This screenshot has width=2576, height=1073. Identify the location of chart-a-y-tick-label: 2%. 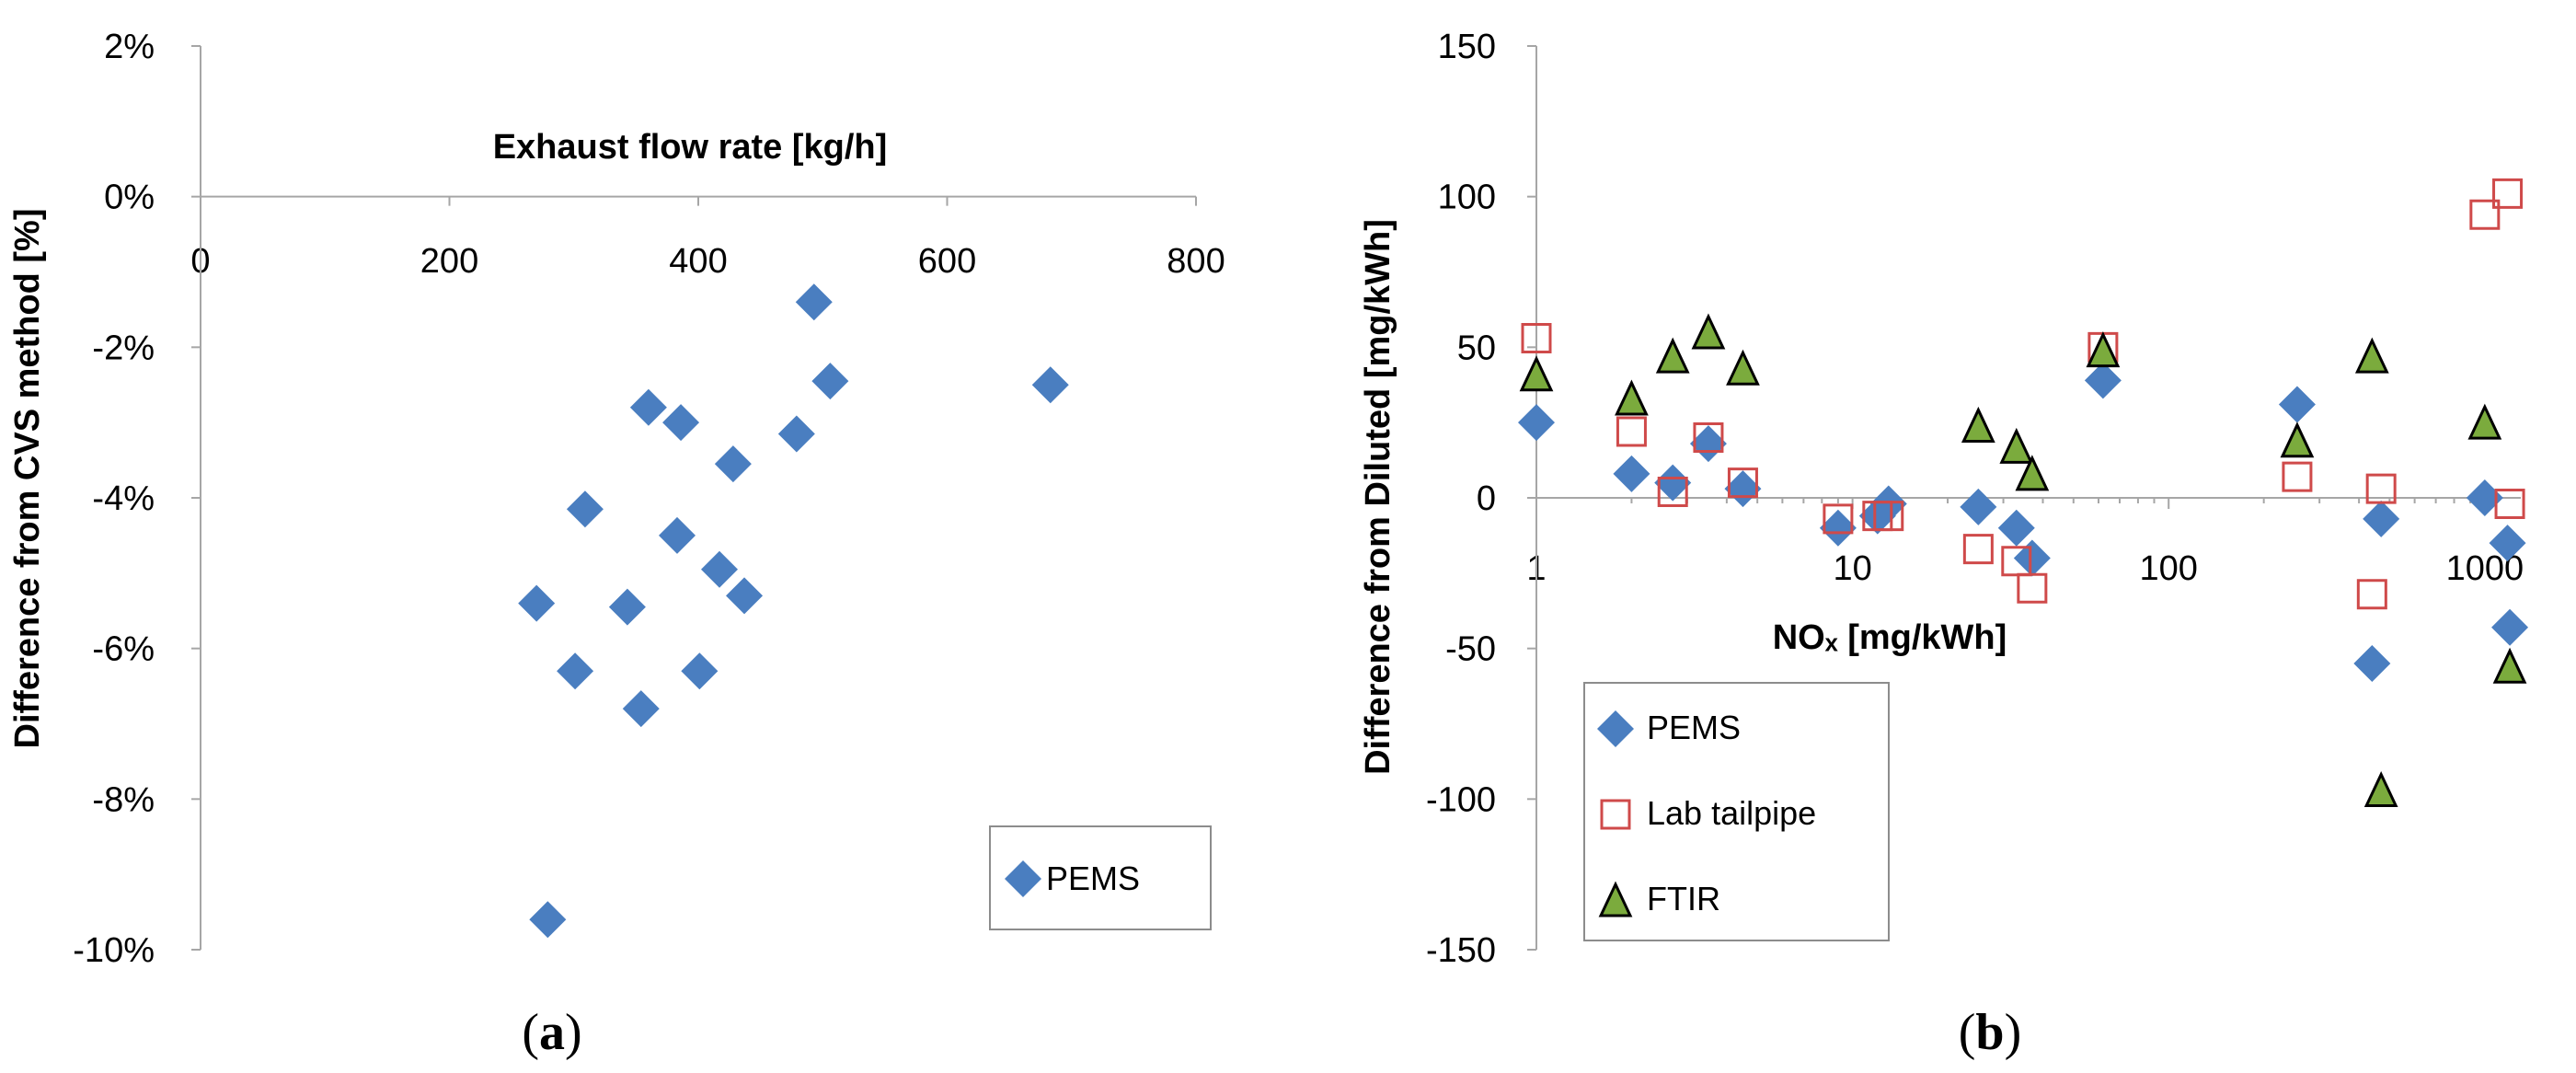
(129, 47).